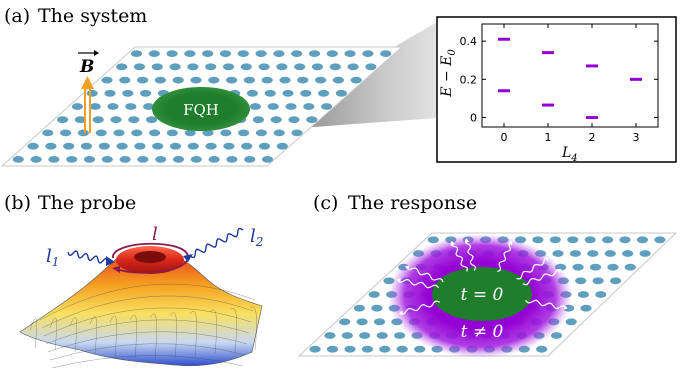 Image resolution: width=683 pixels, height=373 pixels. I want to click on probe-wave-out, so click(216, 243).